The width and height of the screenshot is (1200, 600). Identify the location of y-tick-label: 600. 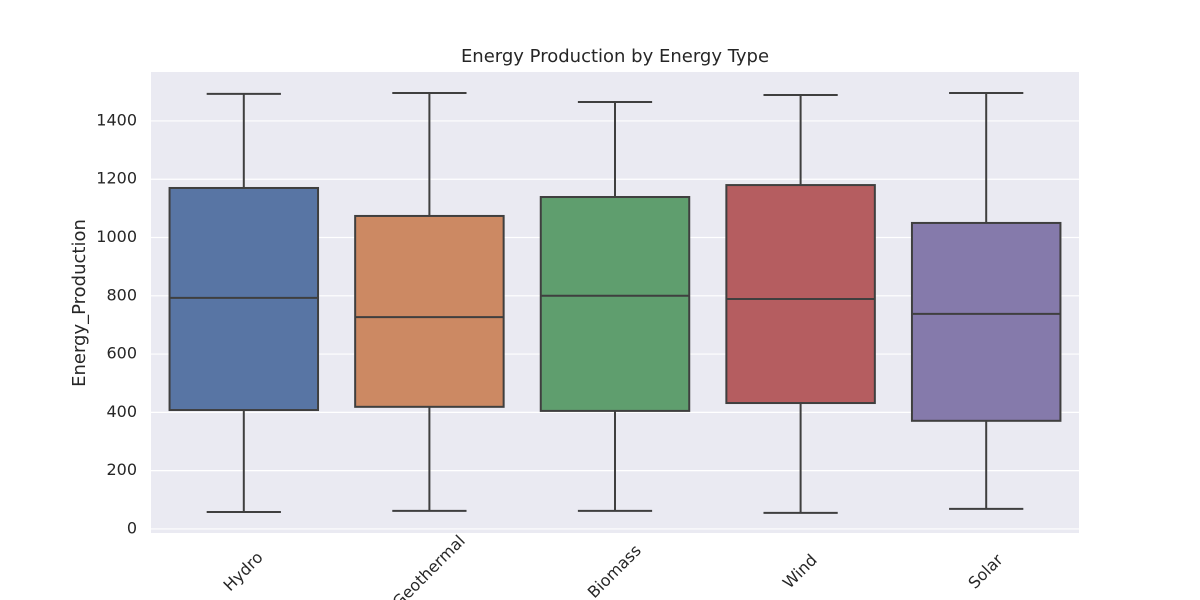
(121, 353).